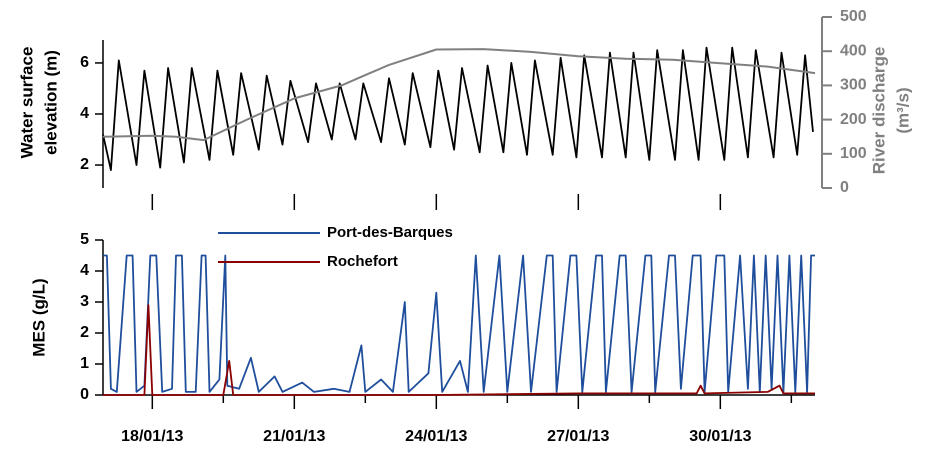 The height and width of the screenshot is (457, 943). Describe the element at coordinates (50, 102) in the screenshot. I see `y-axis-label: elevation (m)` at that location.